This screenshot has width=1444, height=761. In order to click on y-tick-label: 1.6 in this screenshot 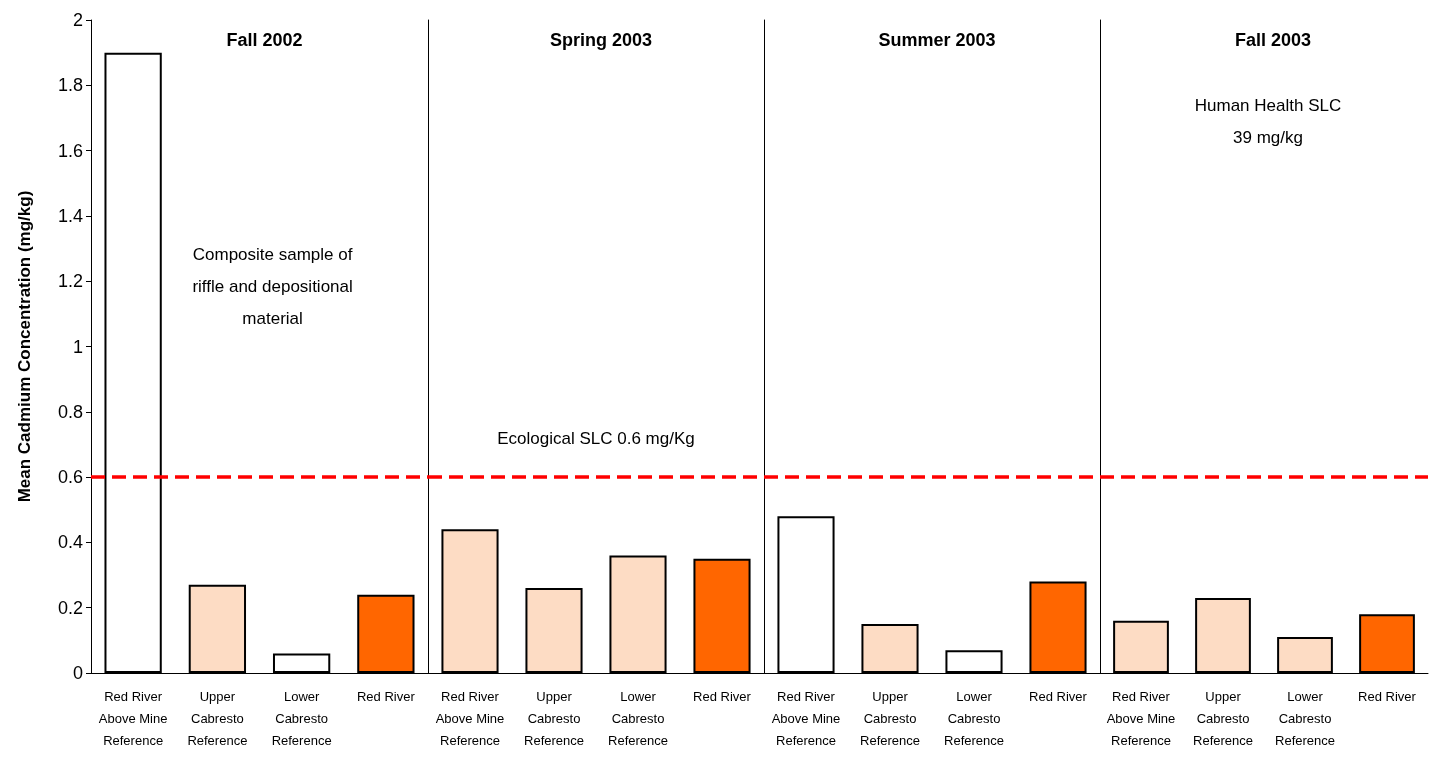, I will do `click(70, 150)`.